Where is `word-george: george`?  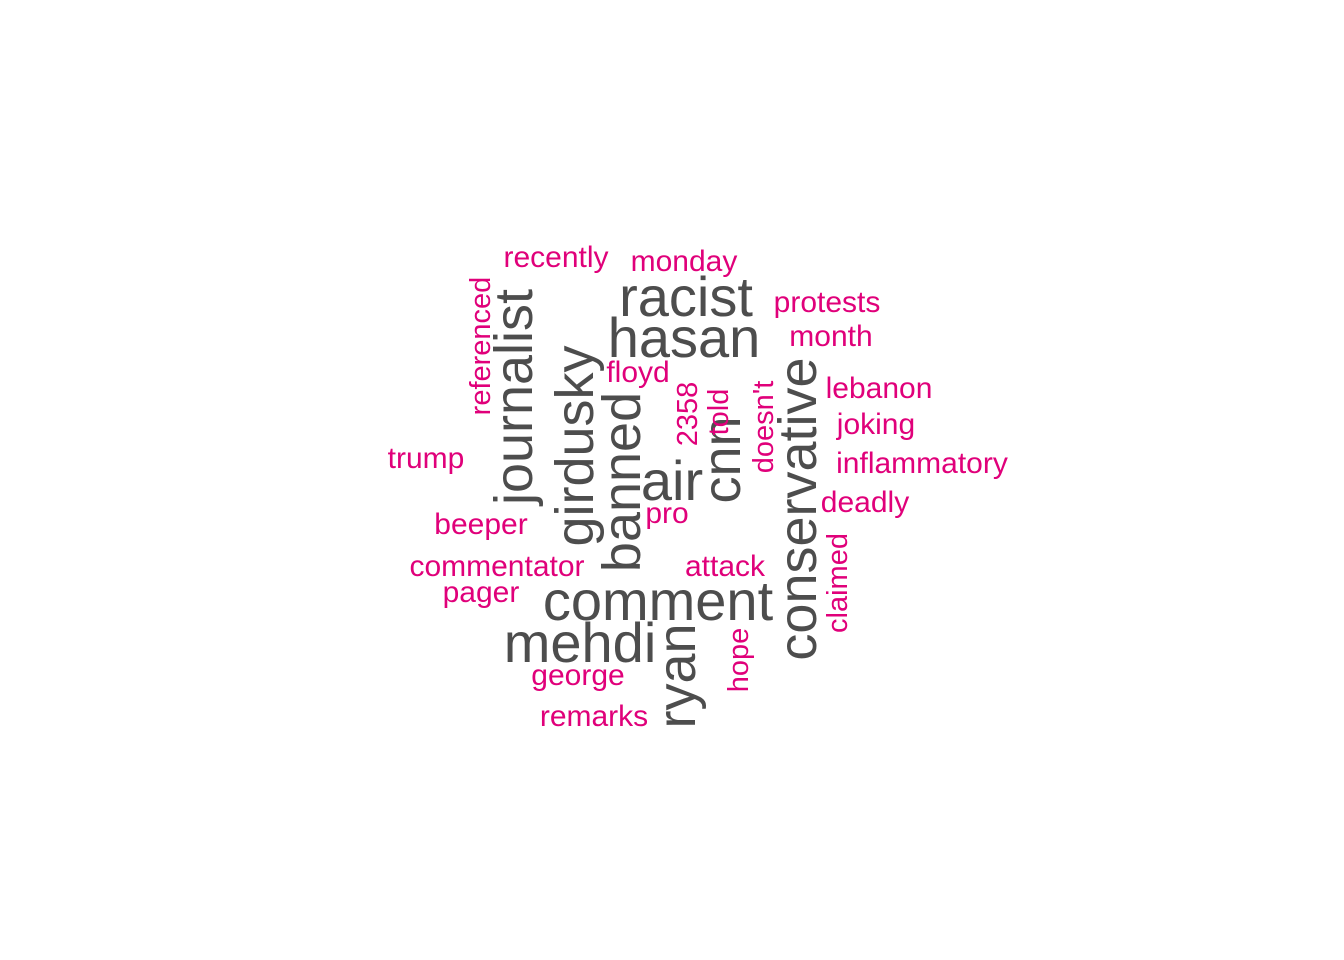 word-george: george is located at coordinates (577, 675).